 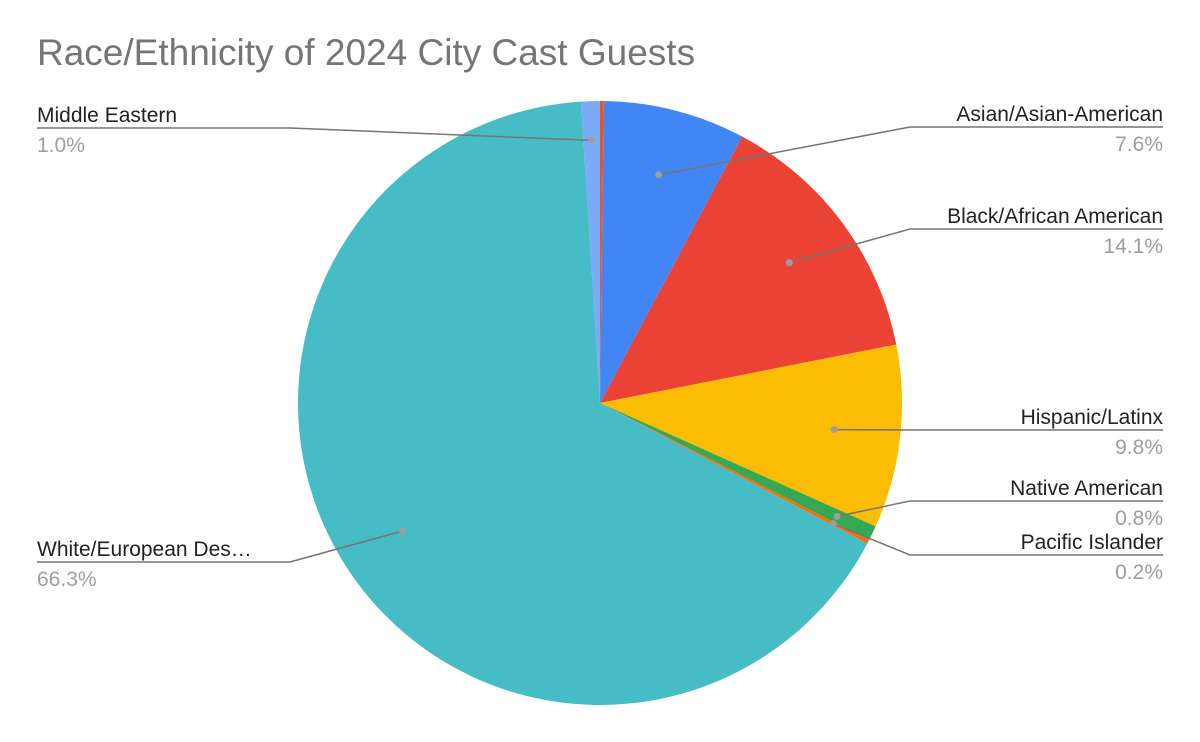 What do you see at coordinates (592, 140) in the screenshot?
I see `leader-dot-middle-eastern` at bounding box center [592, 140].